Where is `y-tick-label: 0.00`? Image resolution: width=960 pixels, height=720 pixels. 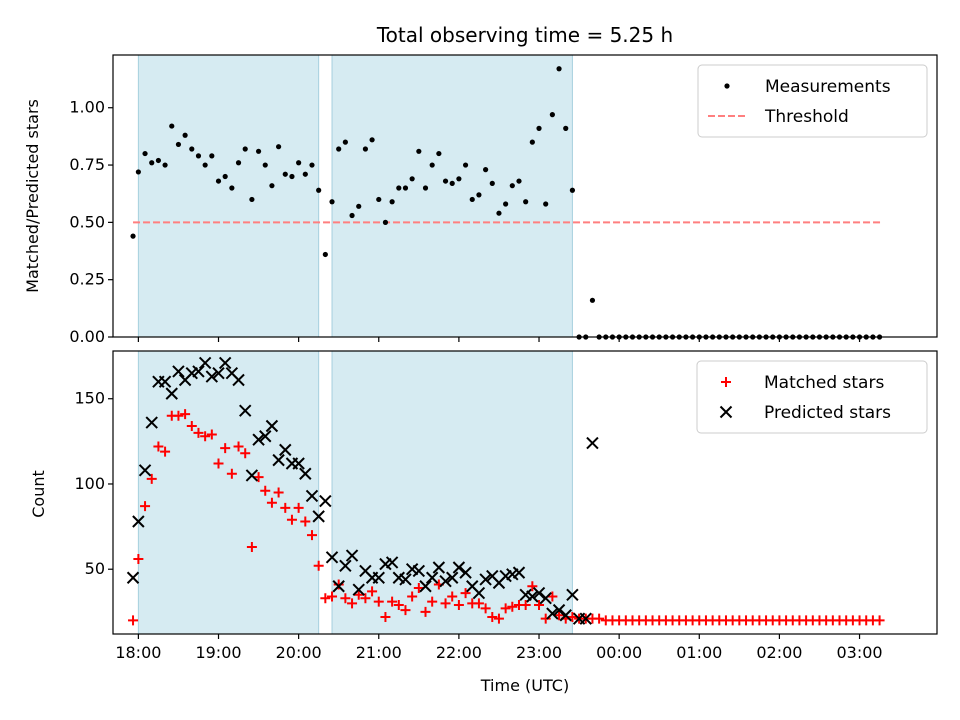
y-tick-label: 0.00 is located at coordinates (87, 336).